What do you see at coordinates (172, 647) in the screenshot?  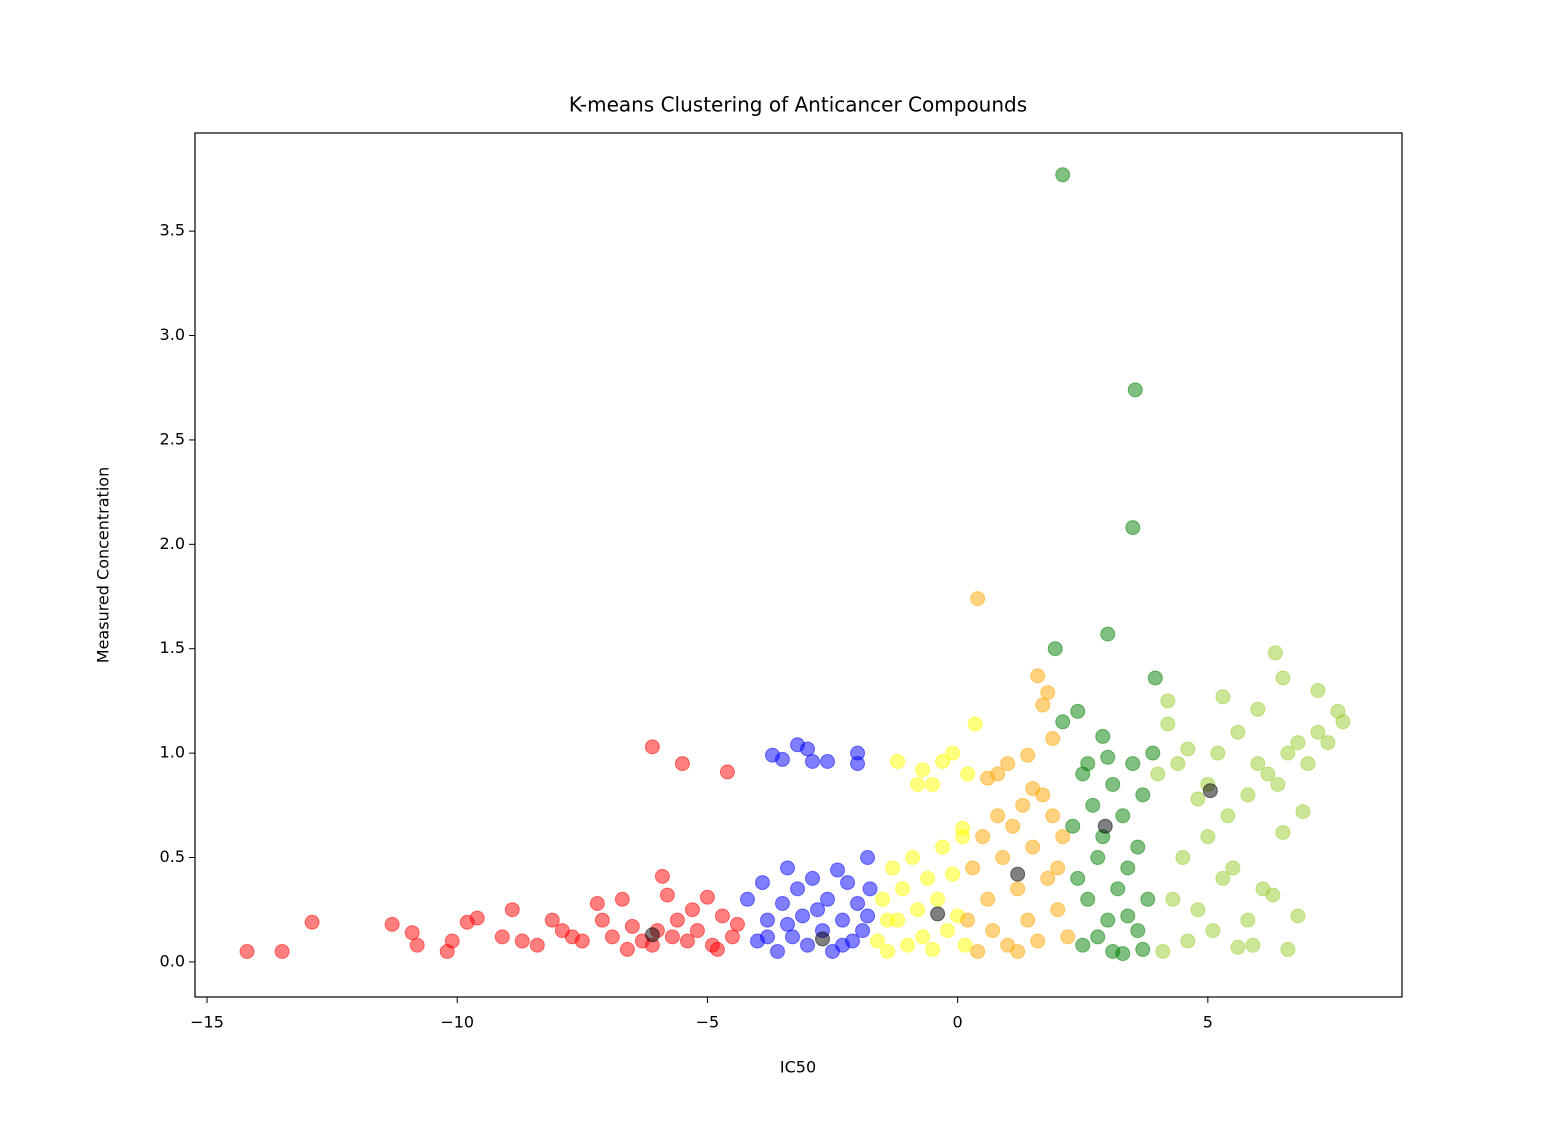 I see `y-tick-label: 1.5` at bounding box center [172, 647].